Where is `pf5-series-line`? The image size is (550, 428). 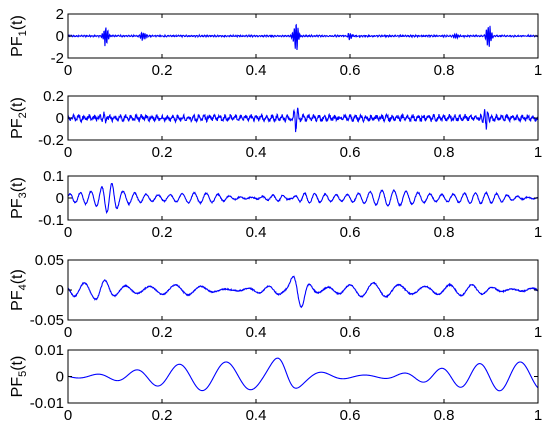 pf5-series-line is located at coordinates (303, 374).